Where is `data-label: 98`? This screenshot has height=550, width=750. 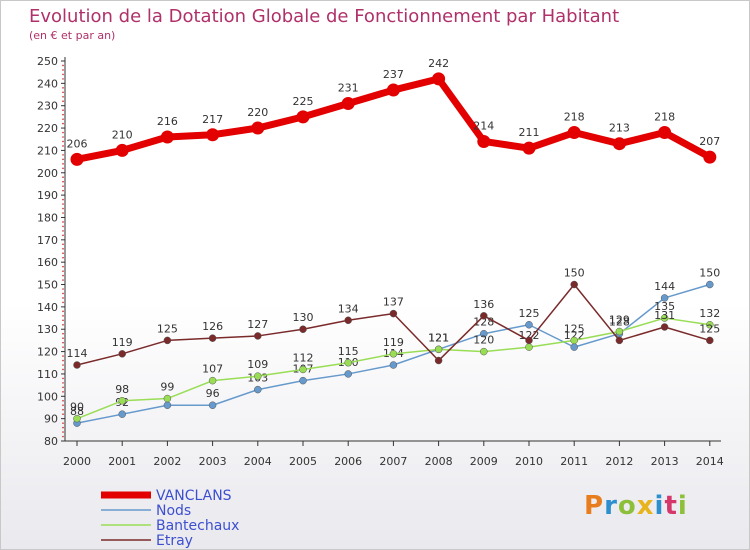 data-label: 98 is located at coordinates (122, 389).